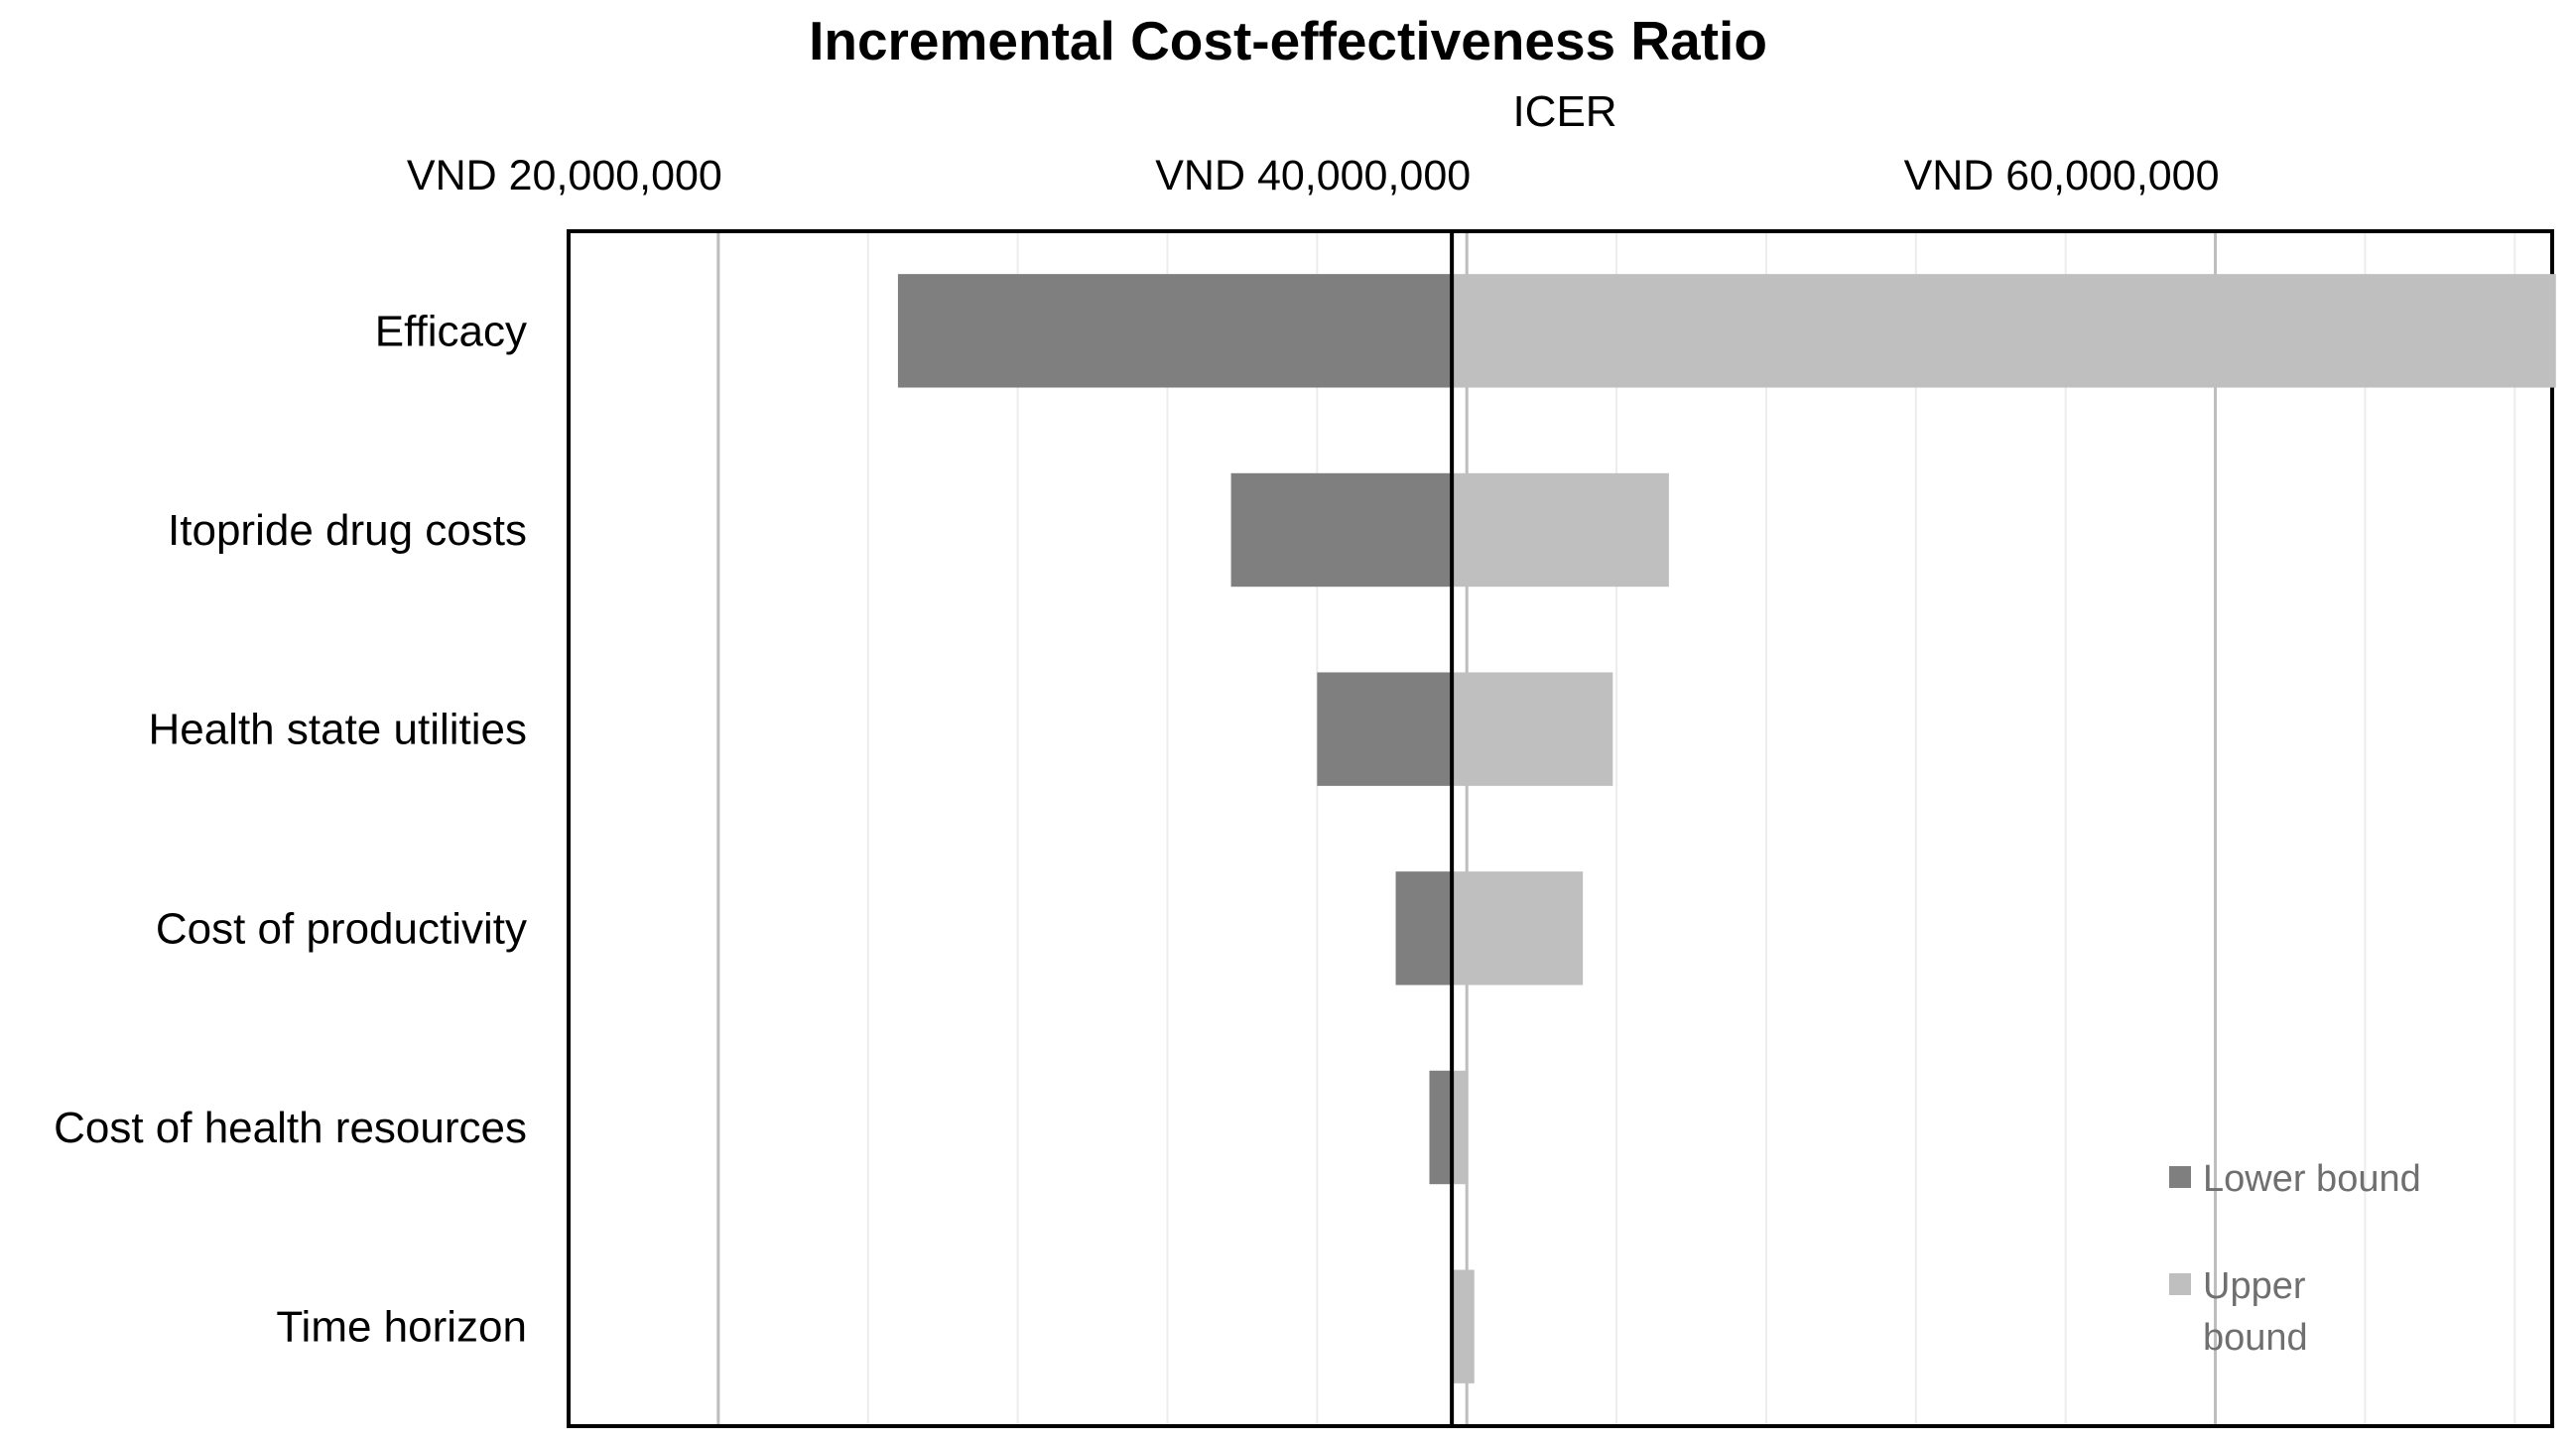 The image size is (2576, 1445). I want to click on legend-label-upper-bound-line-1: Upper, so click(2254, 1286).